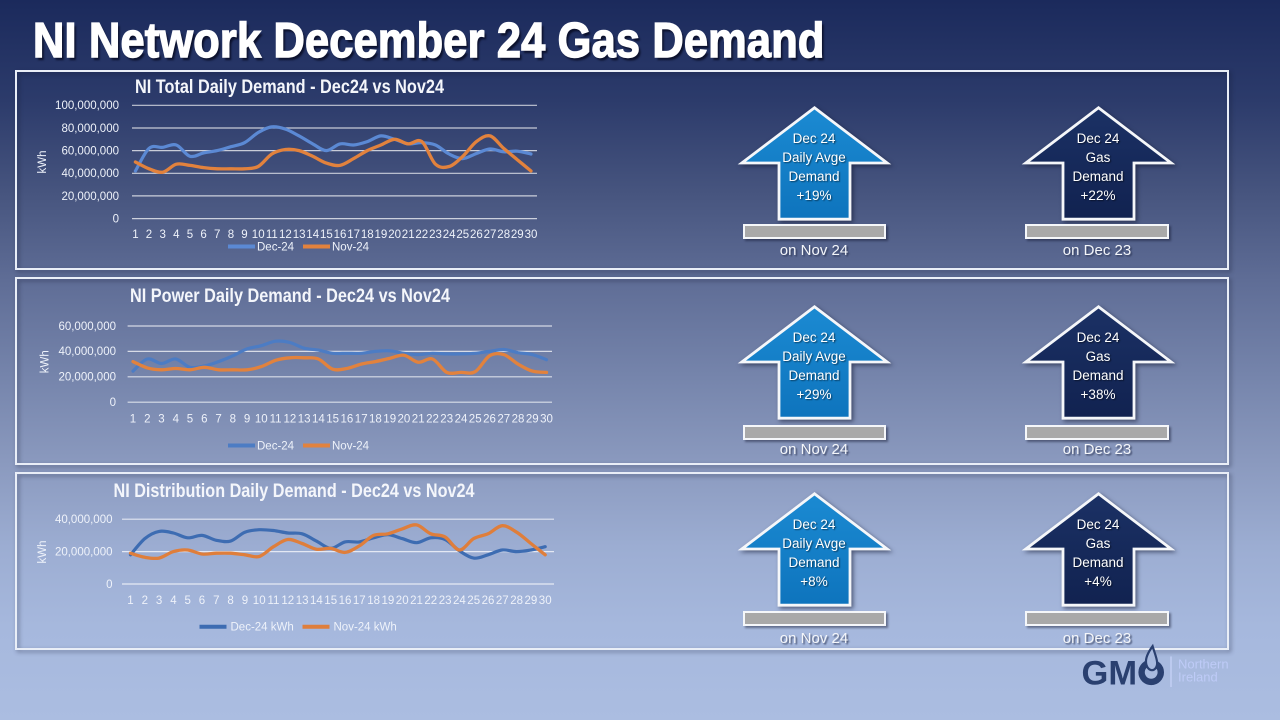  What do you see at coordinates (90, 129) in the screenshot?
I see `svg-text: 80,000,000` at bounding box center [90, 129].